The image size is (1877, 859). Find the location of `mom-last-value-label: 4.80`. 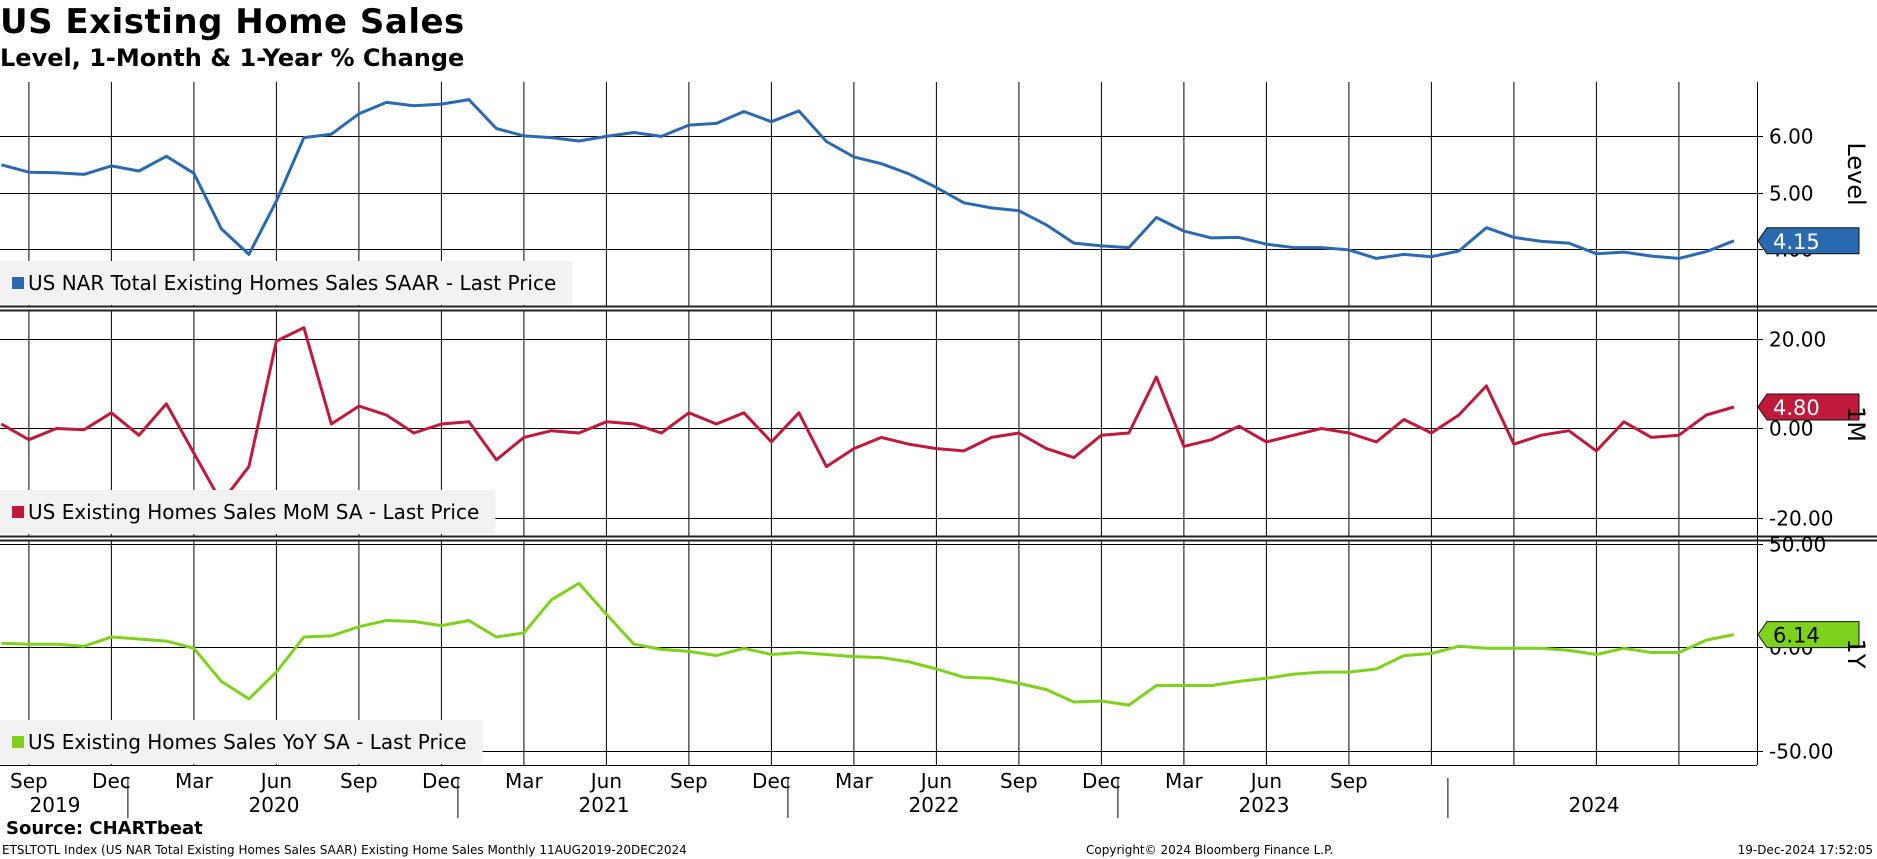

mom-last-value-label: 4.80 is located at coordinates (1796, 408).